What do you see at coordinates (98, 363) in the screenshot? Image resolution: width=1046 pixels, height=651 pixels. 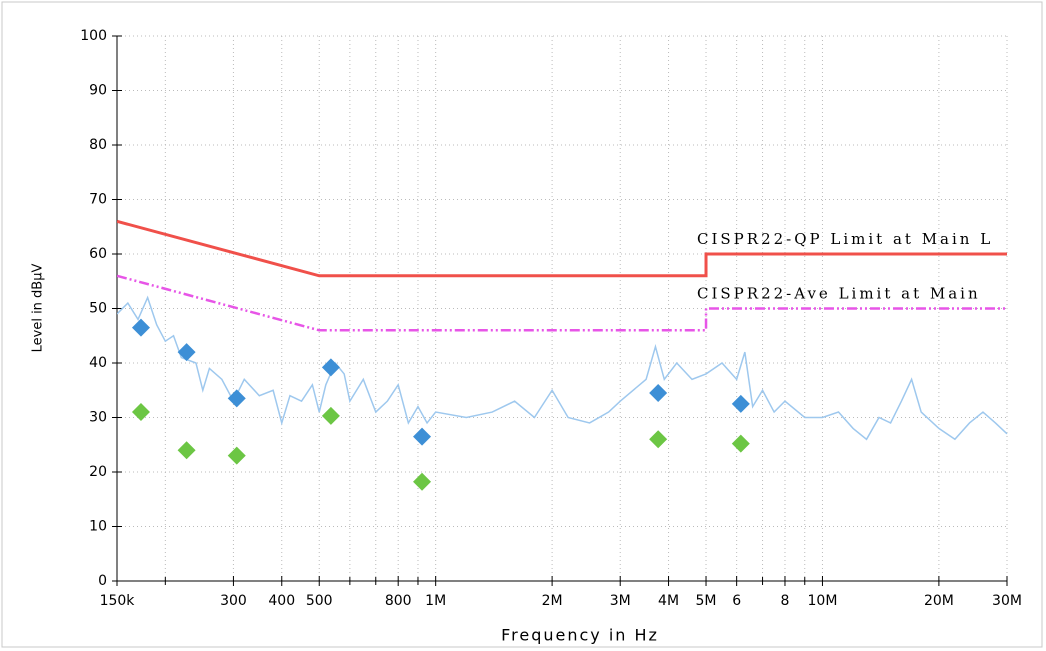 I see `y-tick-label: 40` at bounding box center [98, 363].